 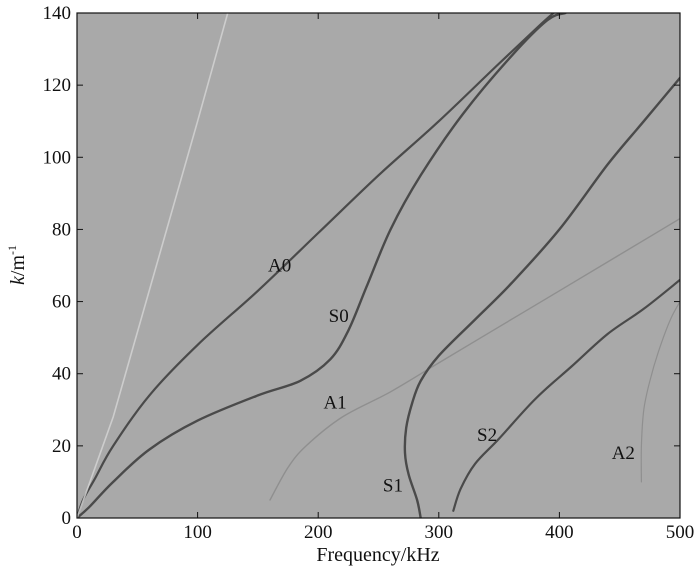 I want to click on y-tick-label: 120, so click(x=57, y=85).